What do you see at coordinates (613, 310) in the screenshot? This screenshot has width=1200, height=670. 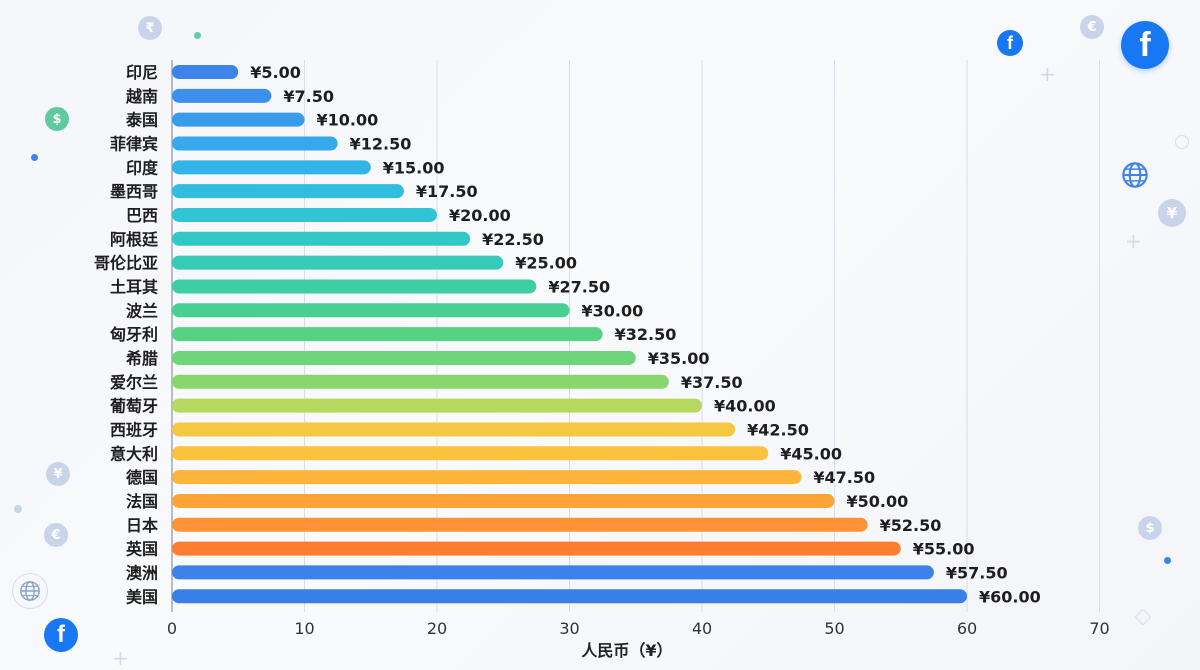 I see `data-label: ¥30.00` at bounding box center [613, 310].